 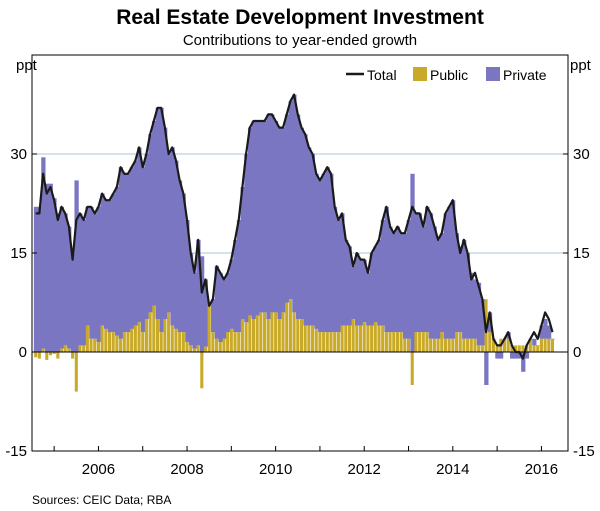 What do you see at coordinates (16, 451) in the screenshot?
I see `y-tick-label-left: -15` at bounding box center [16, 451].